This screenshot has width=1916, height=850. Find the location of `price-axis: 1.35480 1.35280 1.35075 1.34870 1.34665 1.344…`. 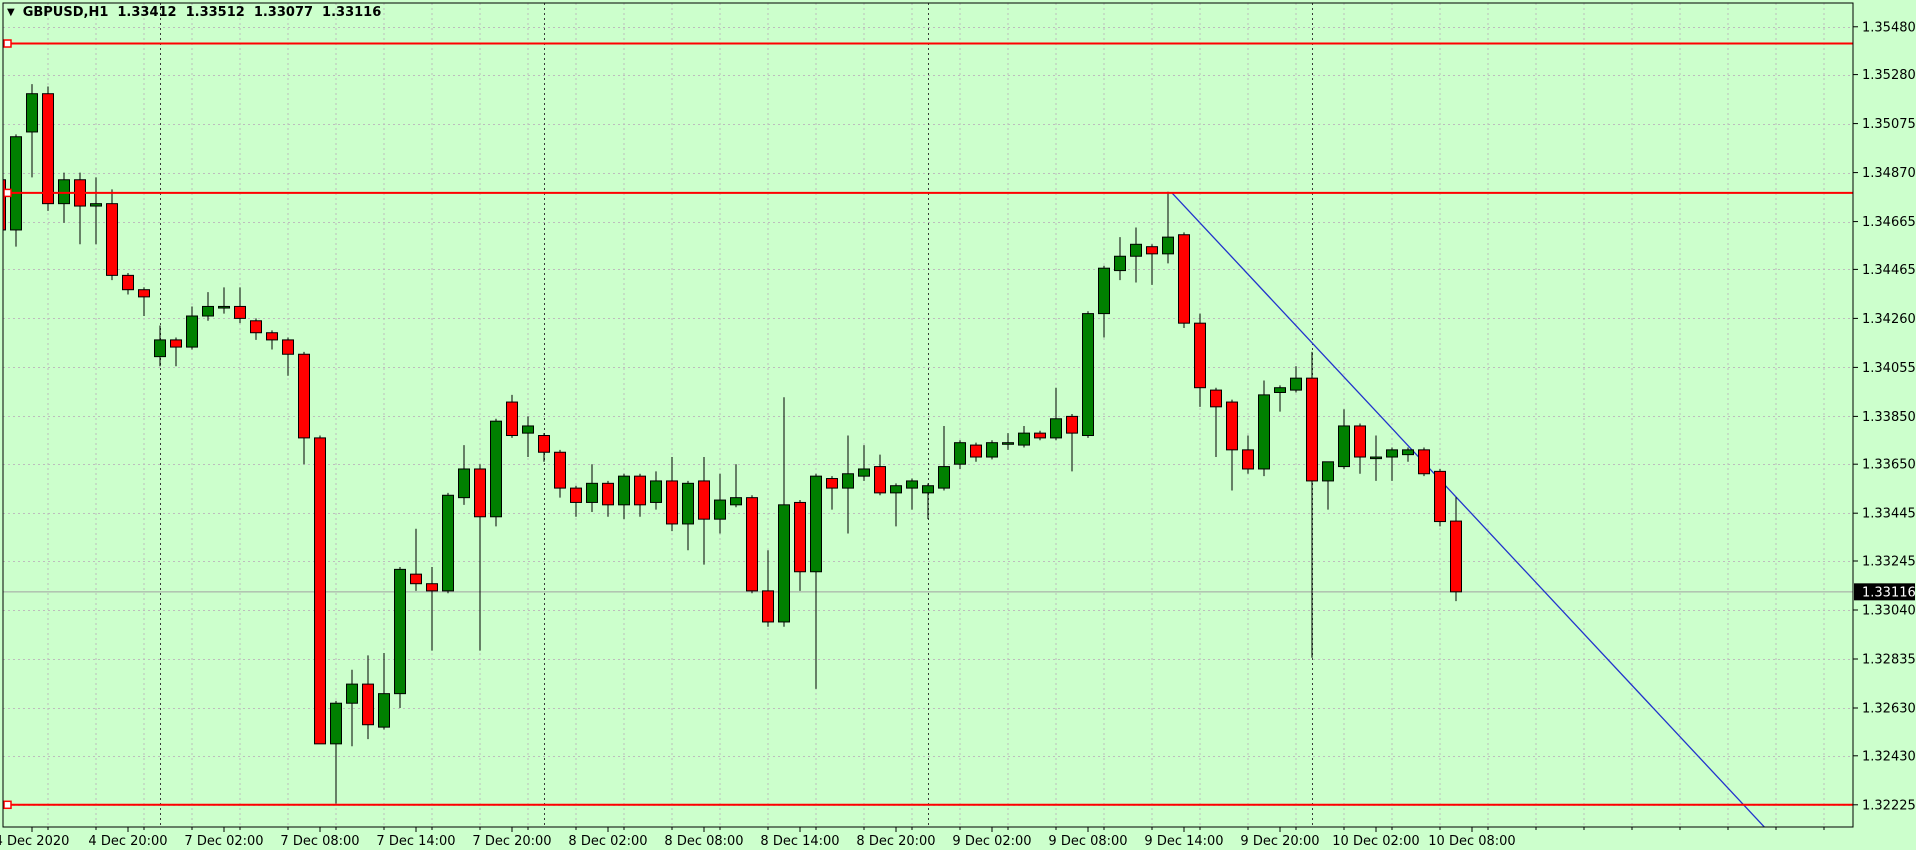

price-axis: 1.35480 1.35280 1.35075 1.34870 1.34665 1.344… is located at coordinates (1884, 416).